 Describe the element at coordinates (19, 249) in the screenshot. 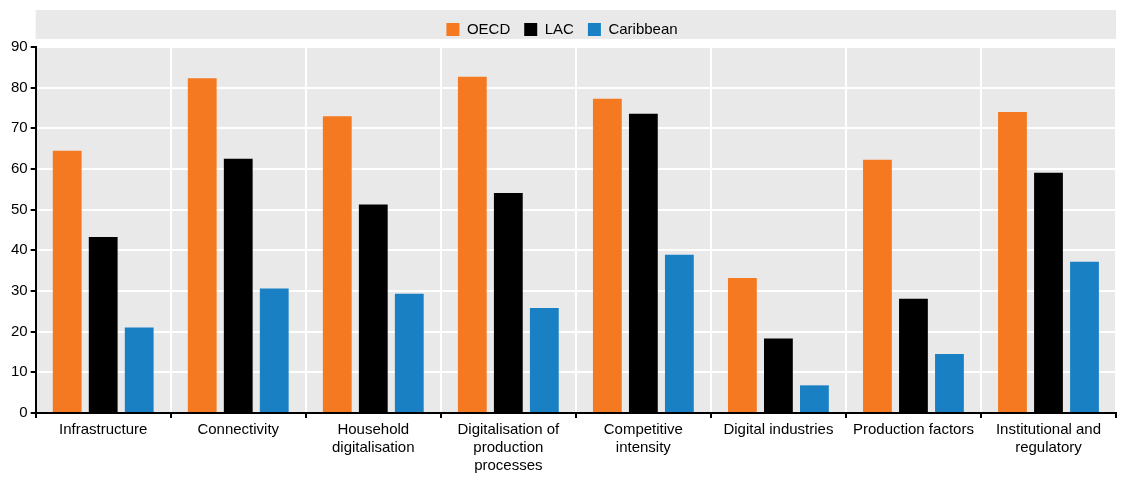

I see `y-tick-label: 40` at that location.